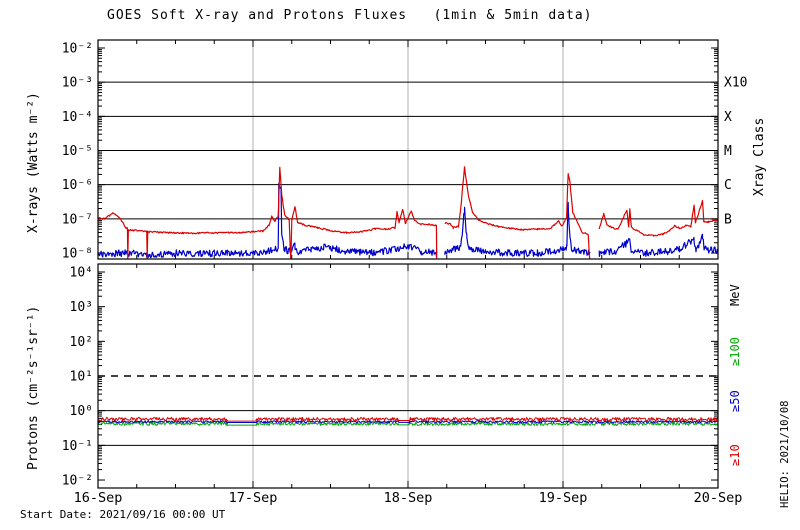  I want to click on y-tick-label: 10³, so click(81, 307).